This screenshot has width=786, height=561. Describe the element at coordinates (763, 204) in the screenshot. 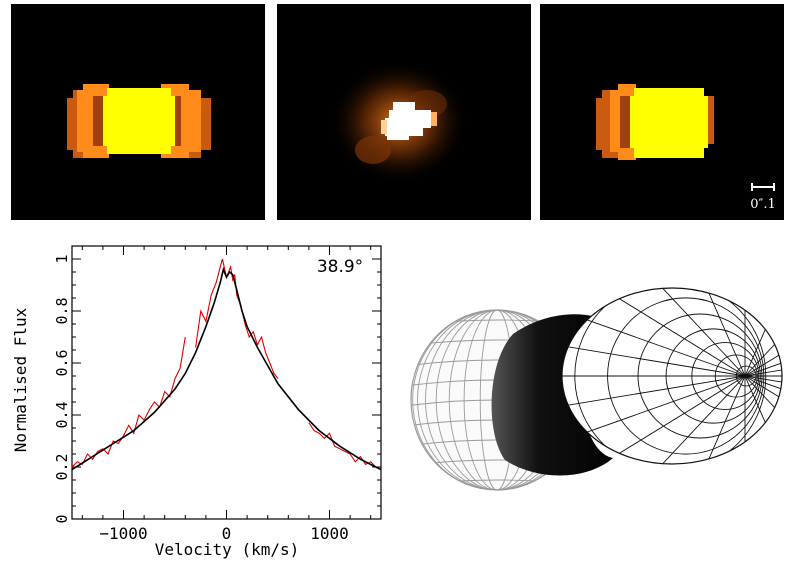

I see `scale-bar-label: 0″.1` at that location.